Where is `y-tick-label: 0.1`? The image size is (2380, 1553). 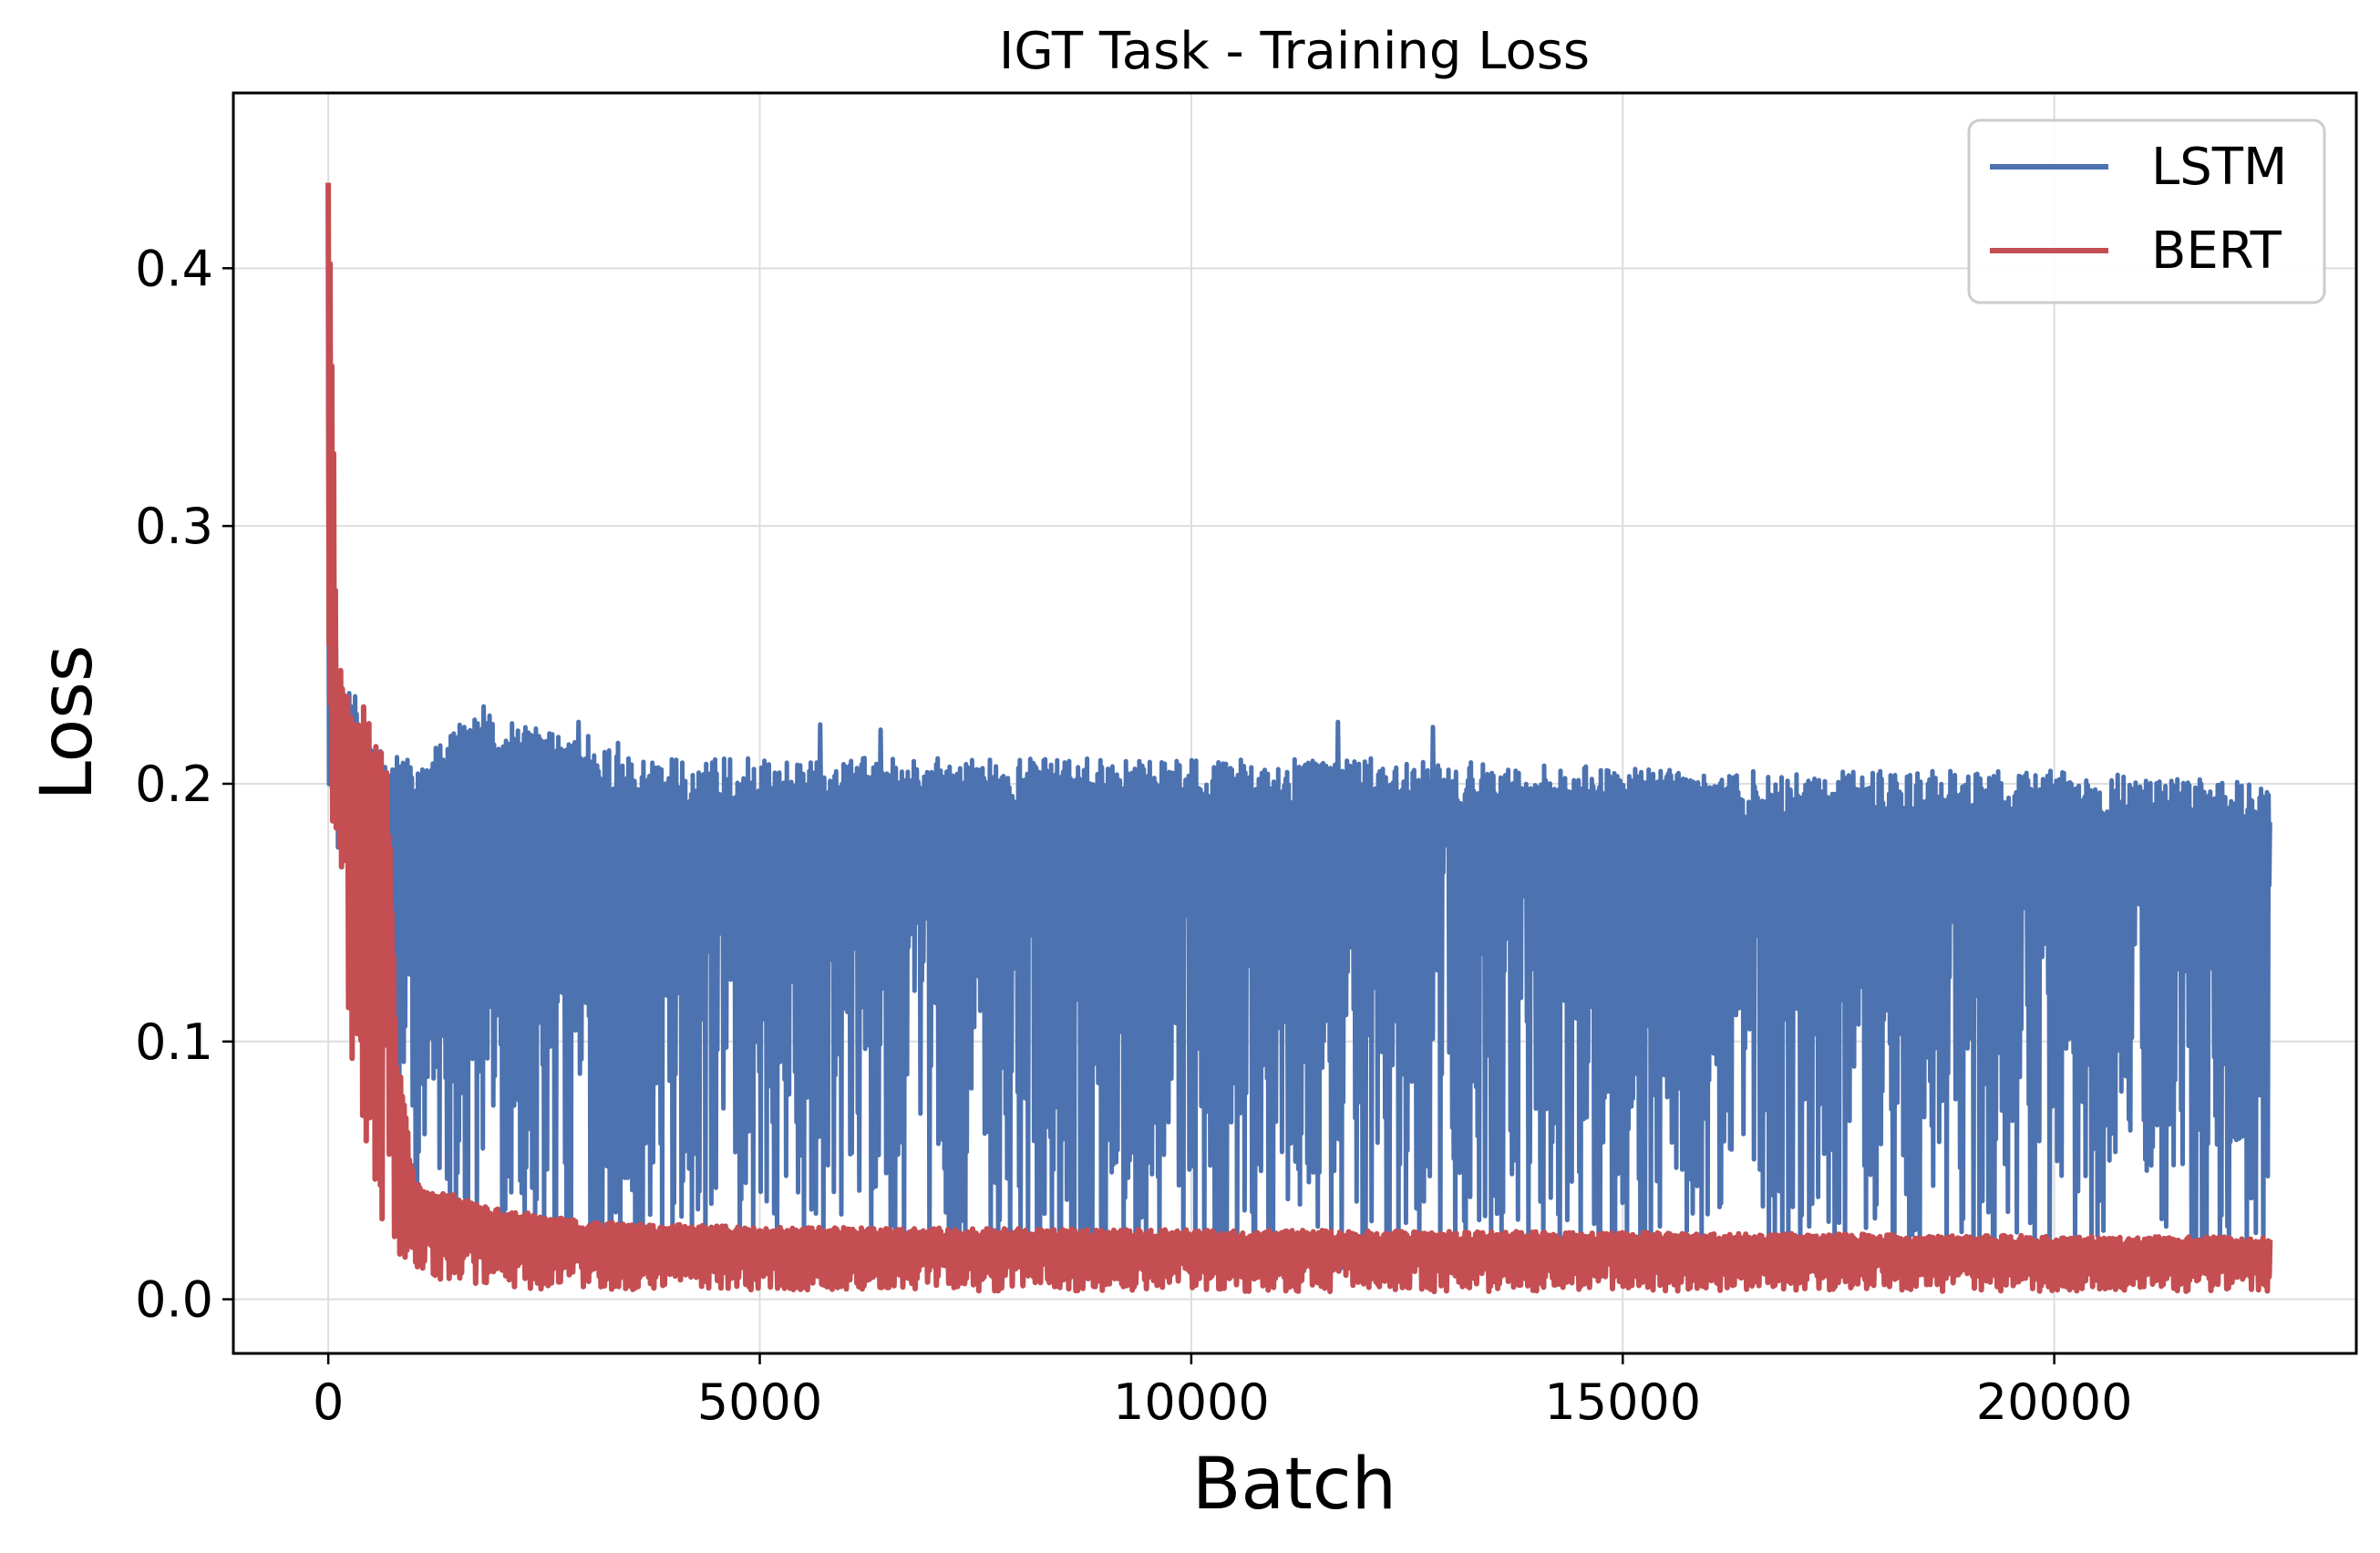
y-tick-label: 0.1 is located at coordinates (174, 1042).